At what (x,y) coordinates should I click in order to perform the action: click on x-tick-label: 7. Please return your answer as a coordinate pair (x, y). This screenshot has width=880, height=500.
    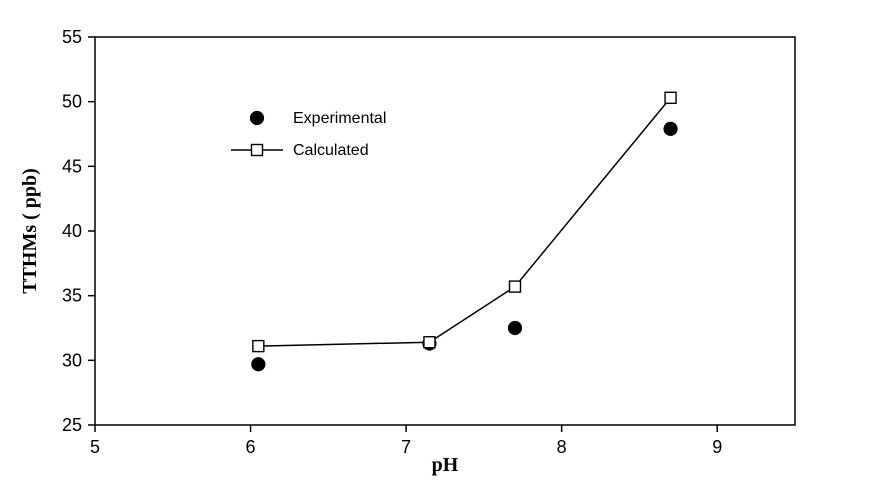
    Looking at the image, I should click on (406, 447).